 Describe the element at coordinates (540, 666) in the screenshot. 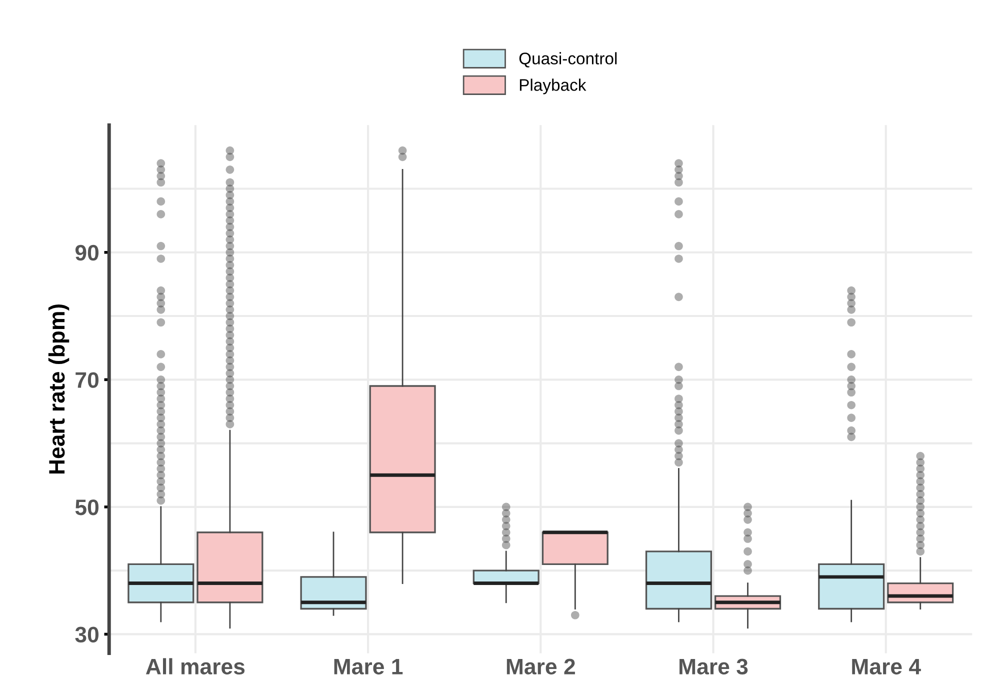

I see `x-tick-label: Mare 2` at that location.